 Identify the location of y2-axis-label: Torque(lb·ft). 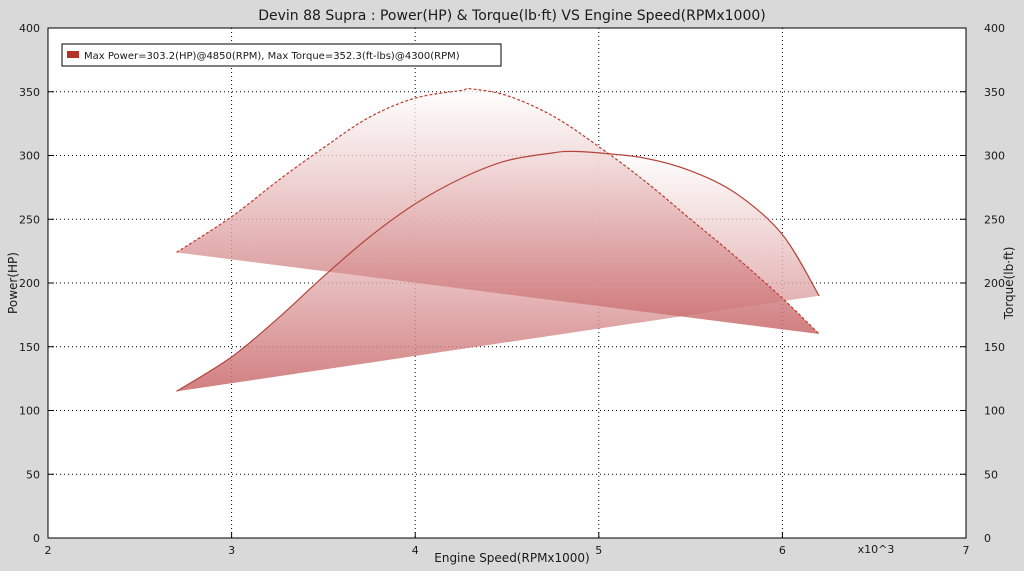
(1009, 284).